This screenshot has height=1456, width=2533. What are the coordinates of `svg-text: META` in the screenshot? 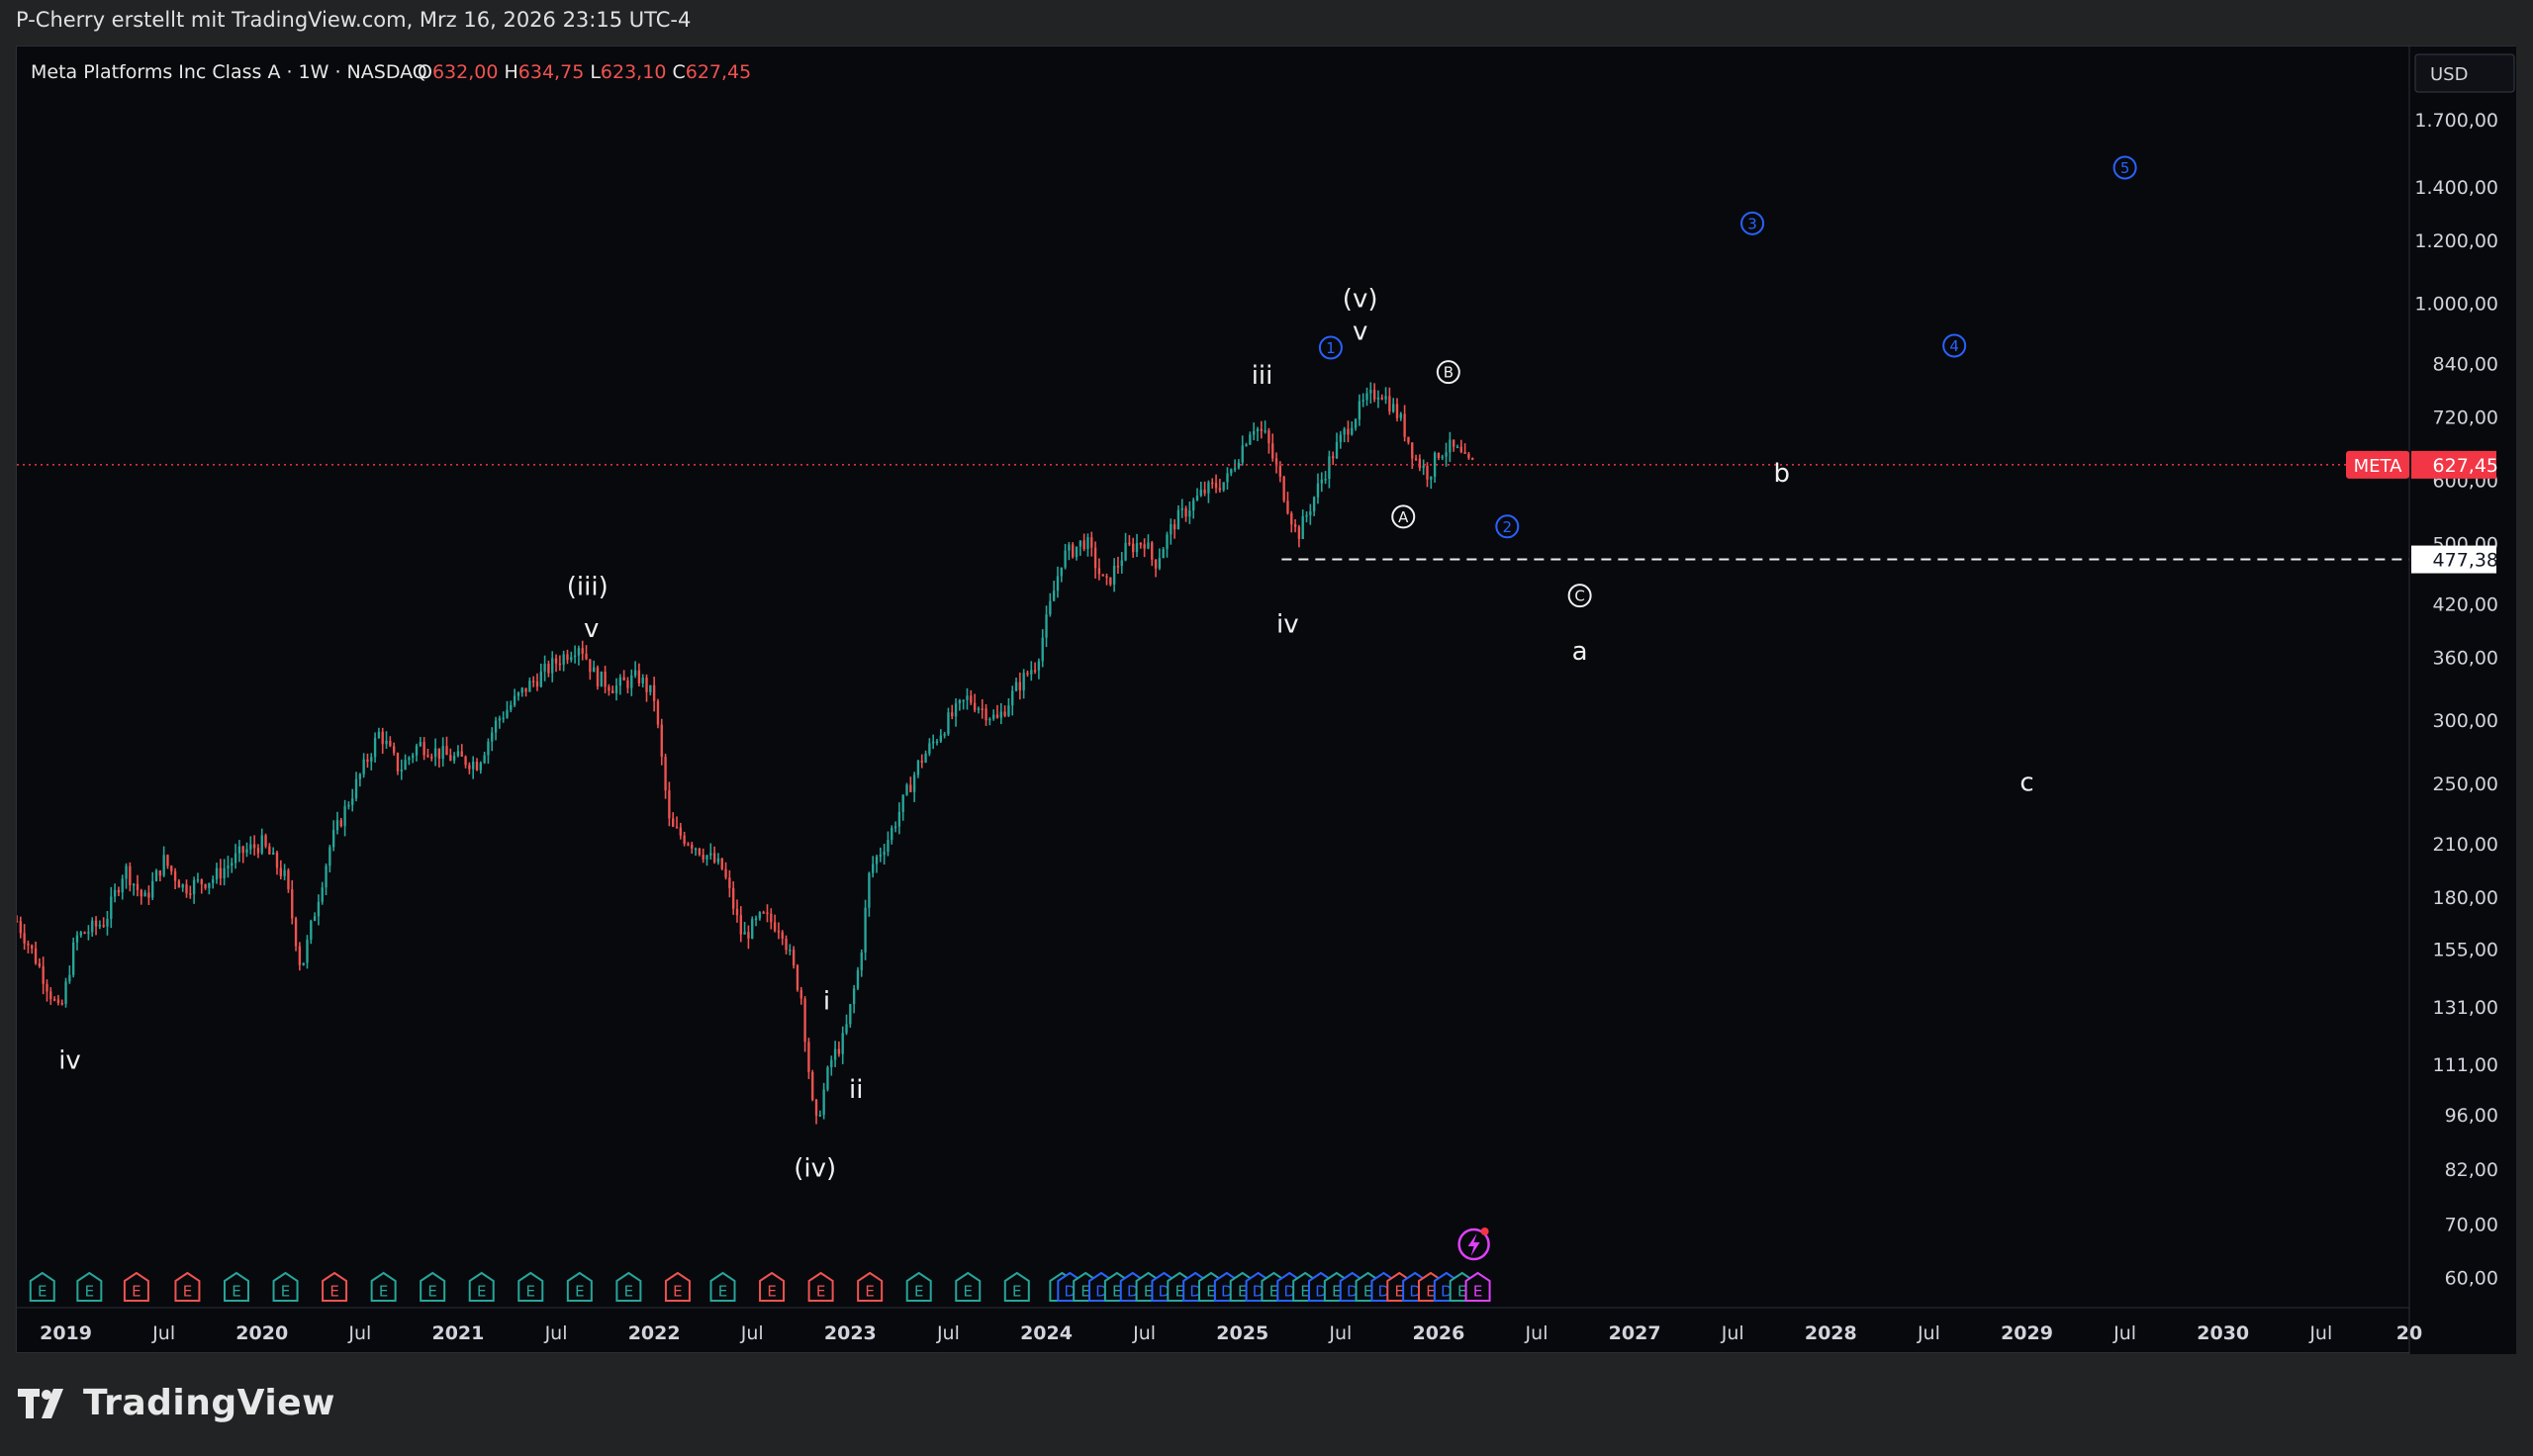 It's located at (2379, 466).